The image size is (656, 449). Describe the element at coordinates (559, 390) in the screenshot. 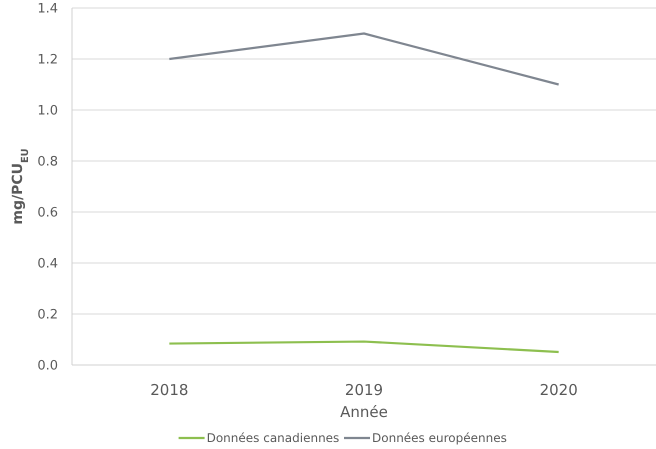

I see `x-tick-label: 2020` at that location.